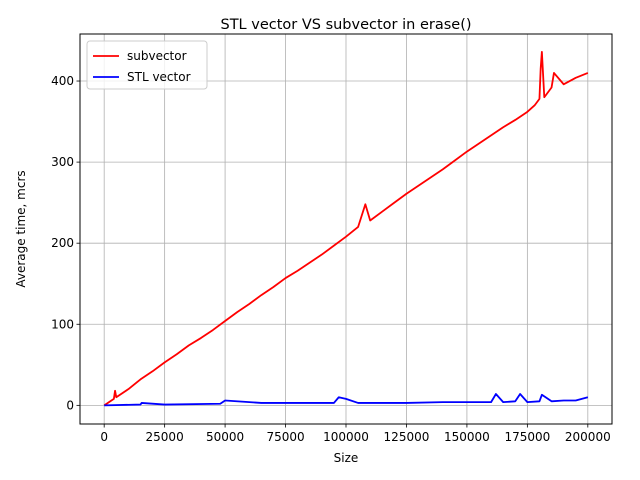  Describe the element at coordinates (62, 243) in the screenshot. I see `y-tick-label: 200` at that location.